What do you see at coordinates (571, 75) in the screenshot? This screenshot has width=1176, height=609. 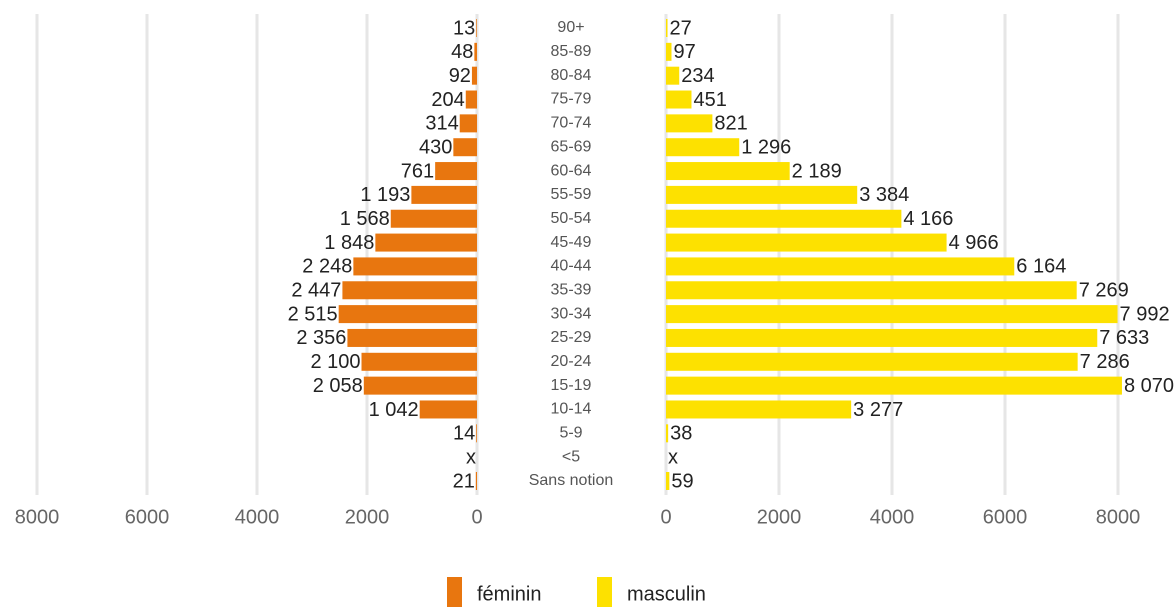 I see `category-label: 80-84` at bounding box center [571, 75].